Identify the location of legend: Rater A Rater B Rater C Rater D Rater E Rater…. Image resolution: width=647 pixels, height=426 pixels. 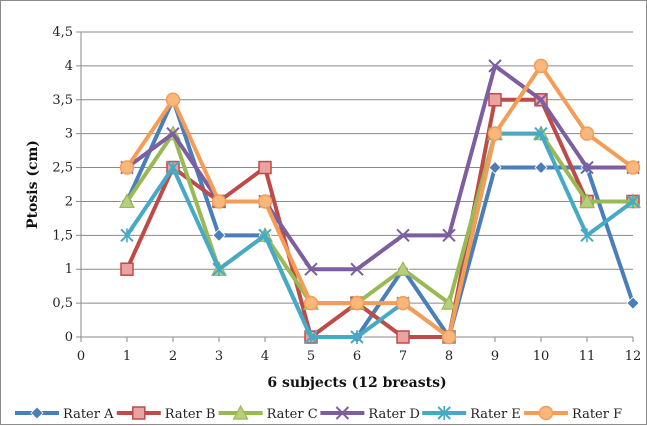
(318, 413).